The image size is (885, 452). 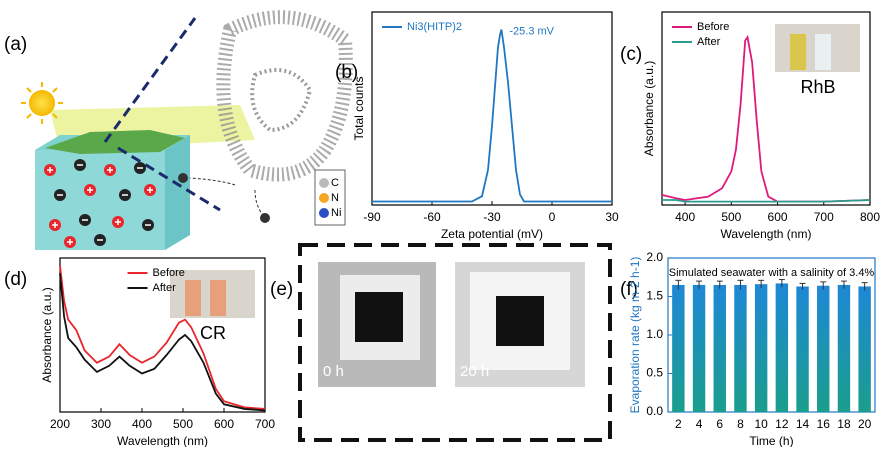 I want to click on x-tick-label: -30, so click(x=492, y=217).